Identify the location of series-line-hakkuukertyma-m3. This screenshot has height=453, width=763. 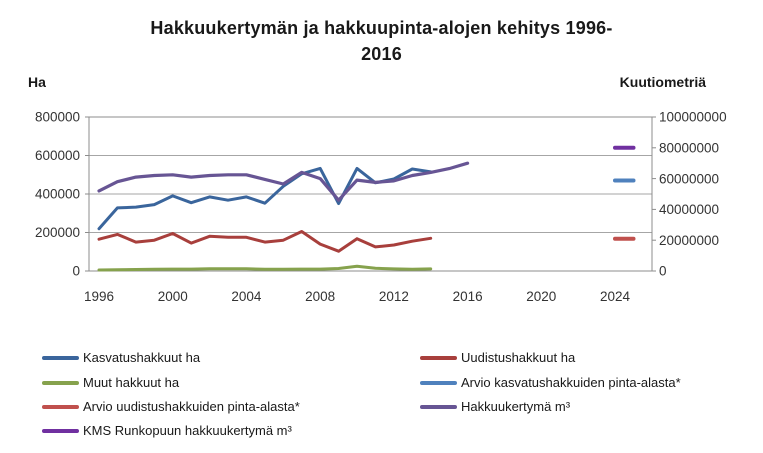
(283, 181).